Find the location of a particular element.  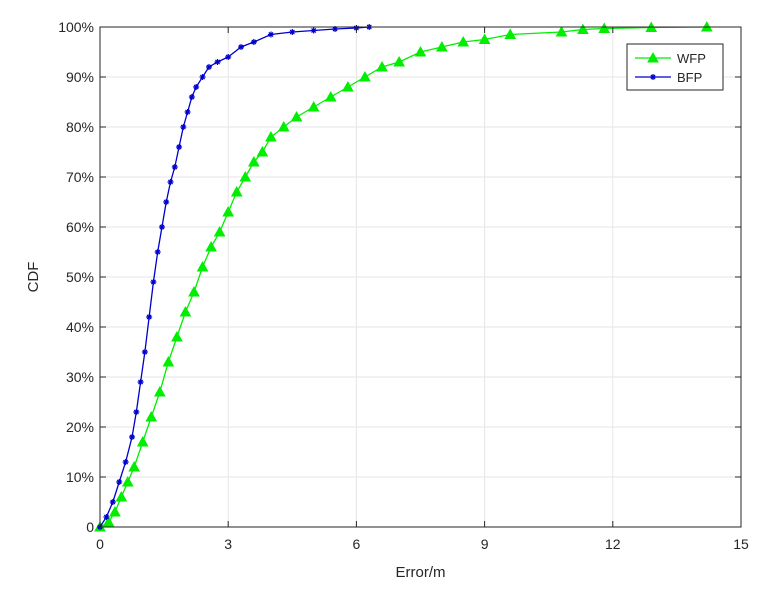

x-tick-label: 12 is located at coordinates (613, 544).